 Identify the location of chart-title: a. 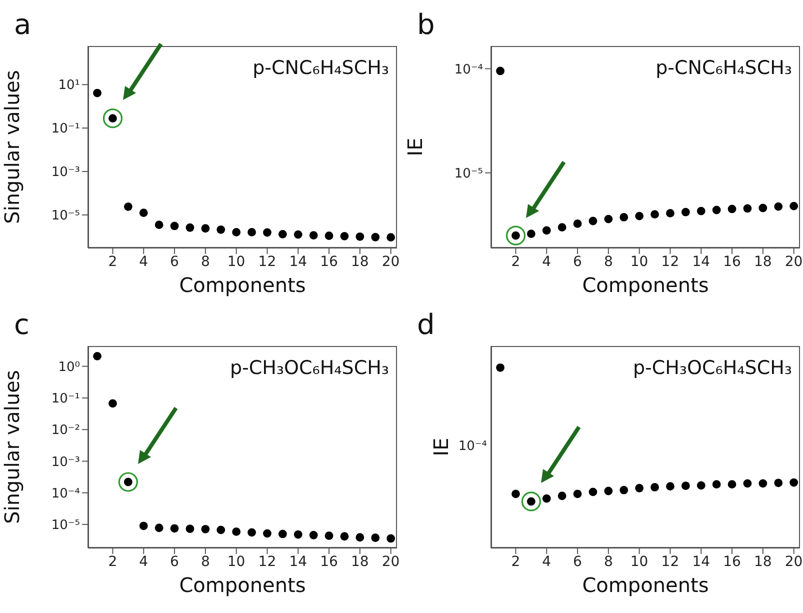
(23, 25).